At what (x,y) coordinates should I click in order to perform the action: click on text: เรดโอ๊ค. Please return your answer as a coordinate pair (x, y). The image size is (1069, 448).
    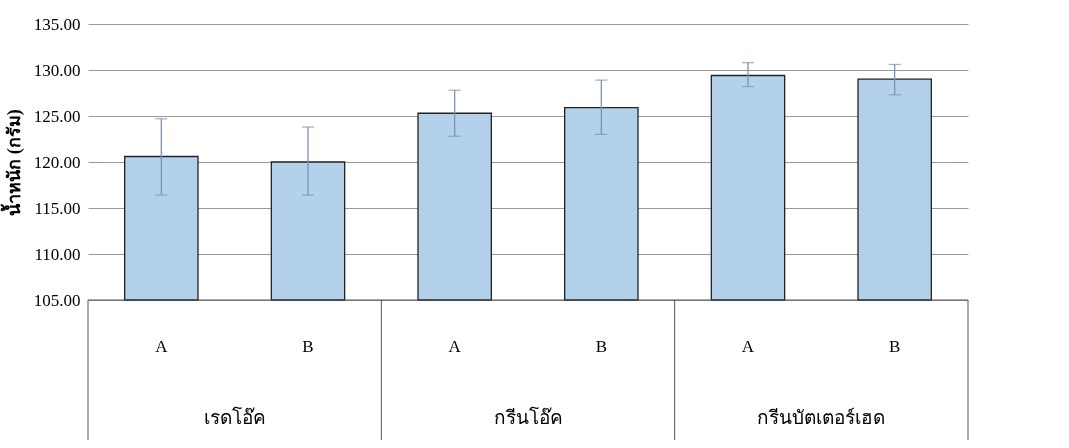
    Looking at the image, I should click on (234, 417).